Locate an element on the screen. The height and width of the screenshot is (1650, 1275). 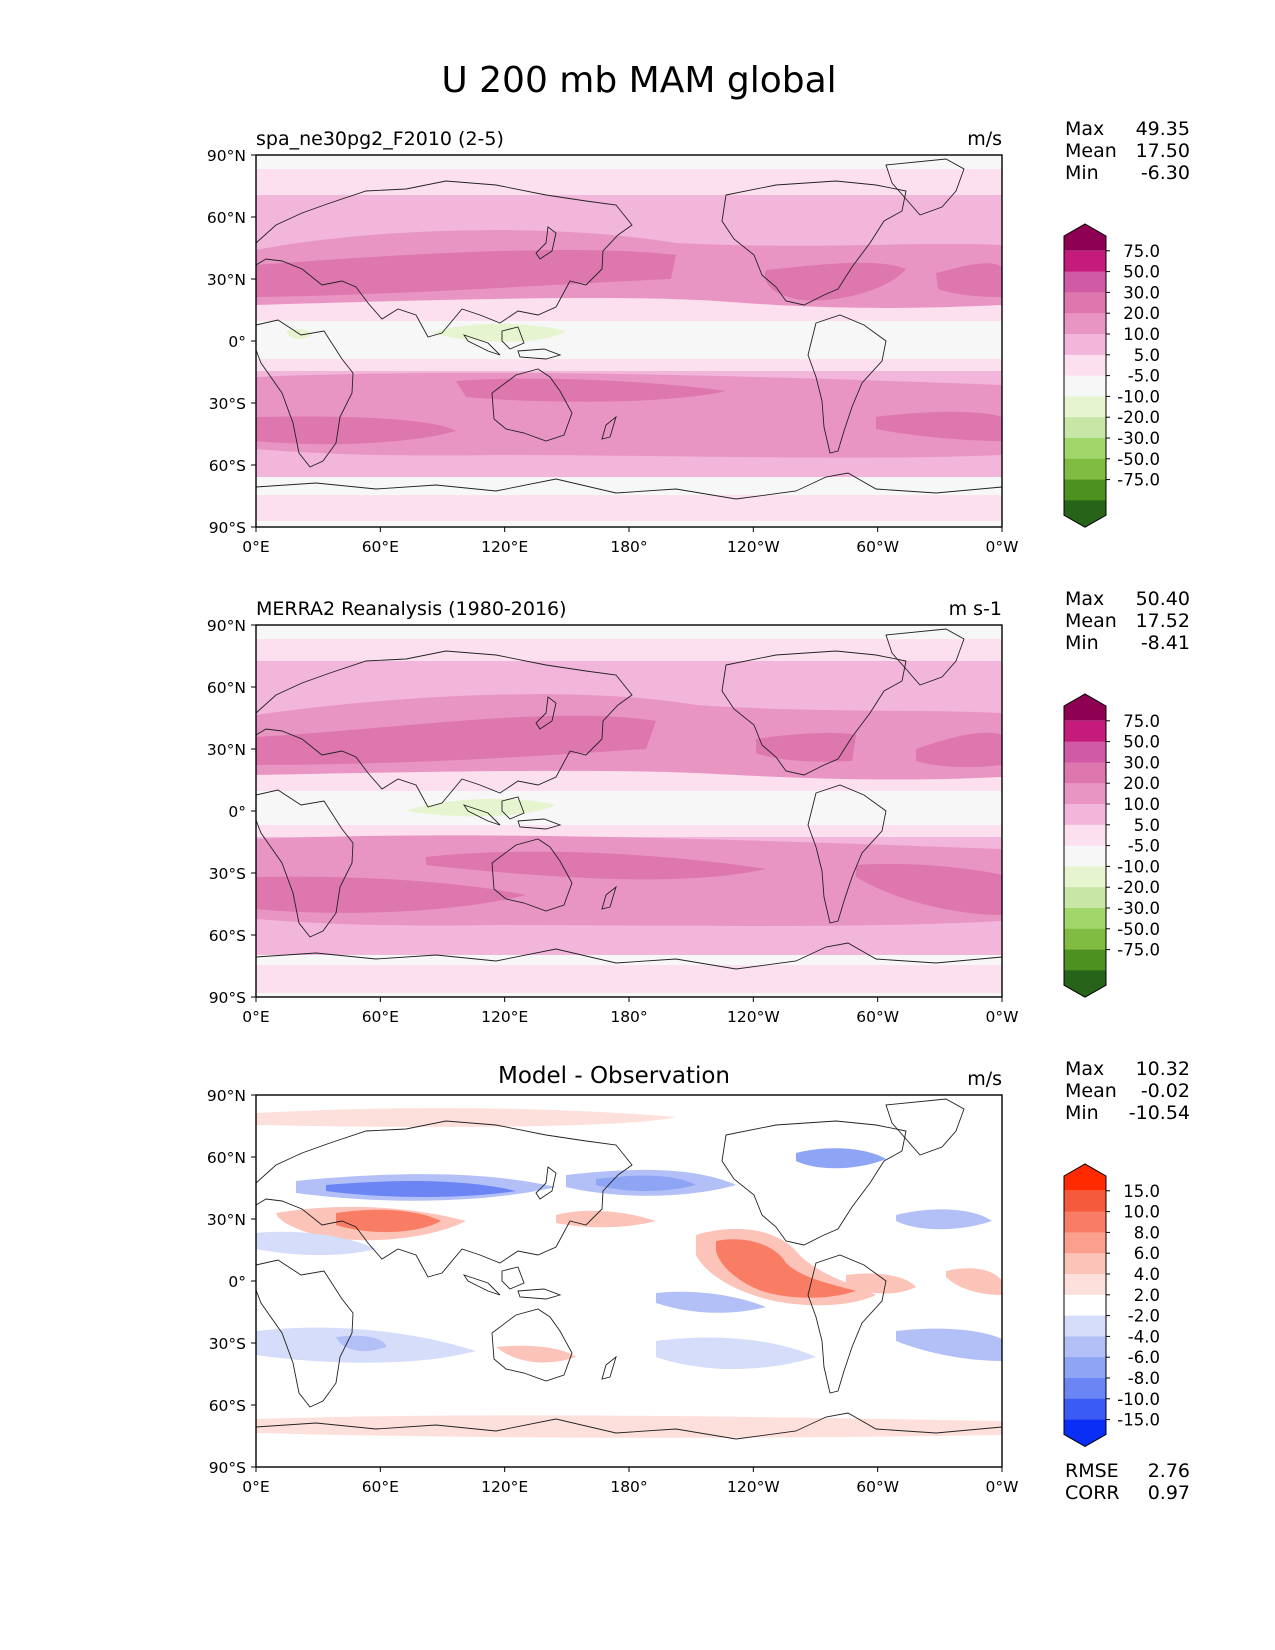
contour-field is located at coordinates (629, 811).